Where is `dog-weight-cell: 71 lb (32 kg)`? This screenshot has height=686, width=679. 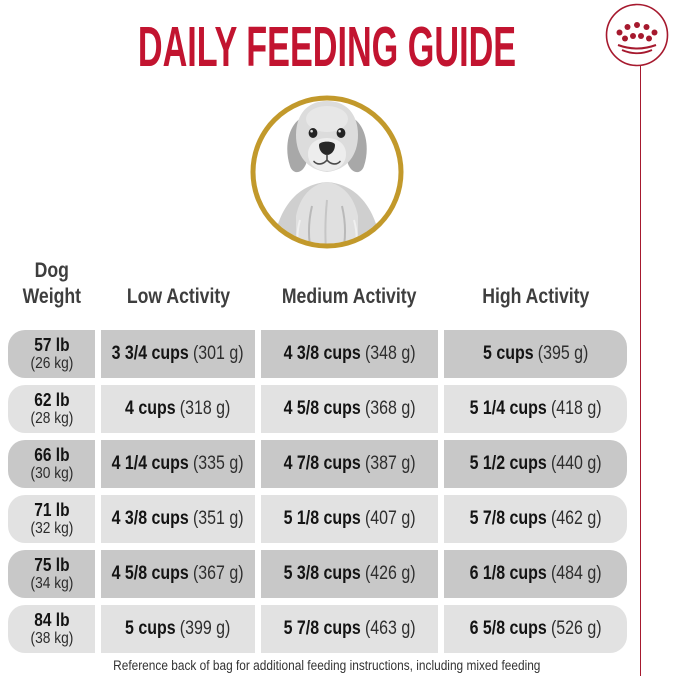
dog-weight-cell: 71 lb (32 kg) is located at coordinates (51, 519).